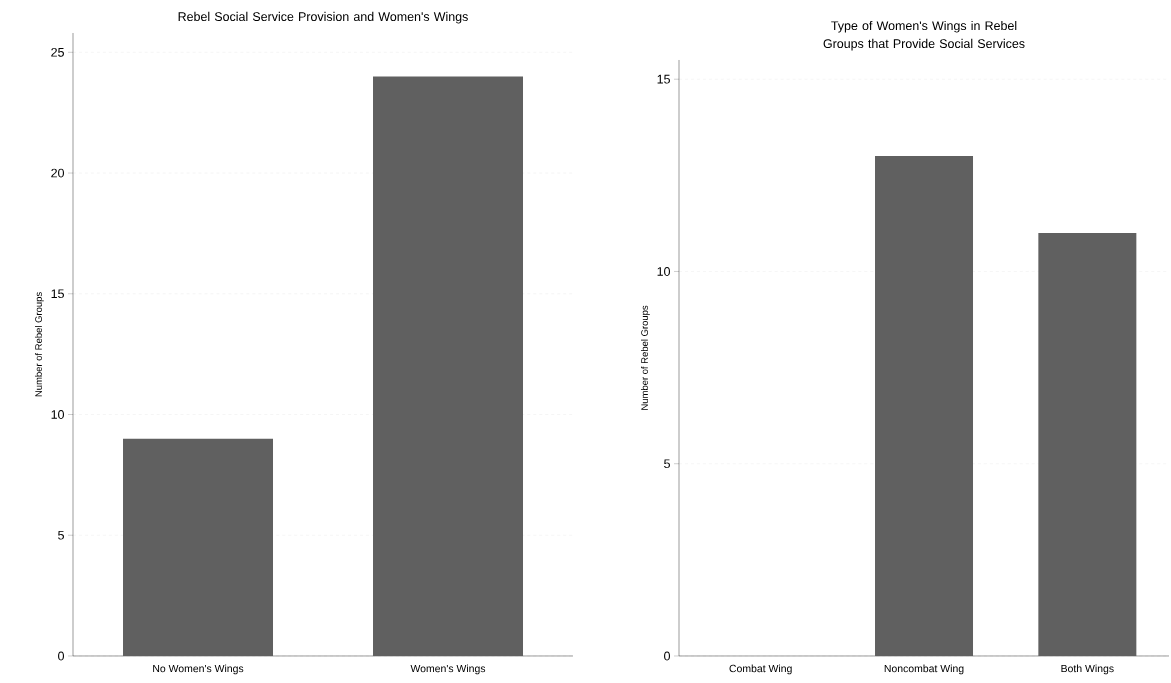 Image resolution: width=1171 pixels, height=683 pixels. What do you see at coordinates (57, 173) in the screenshot?
I see `y-tick-label: 20` at bounding box center [57, 173].